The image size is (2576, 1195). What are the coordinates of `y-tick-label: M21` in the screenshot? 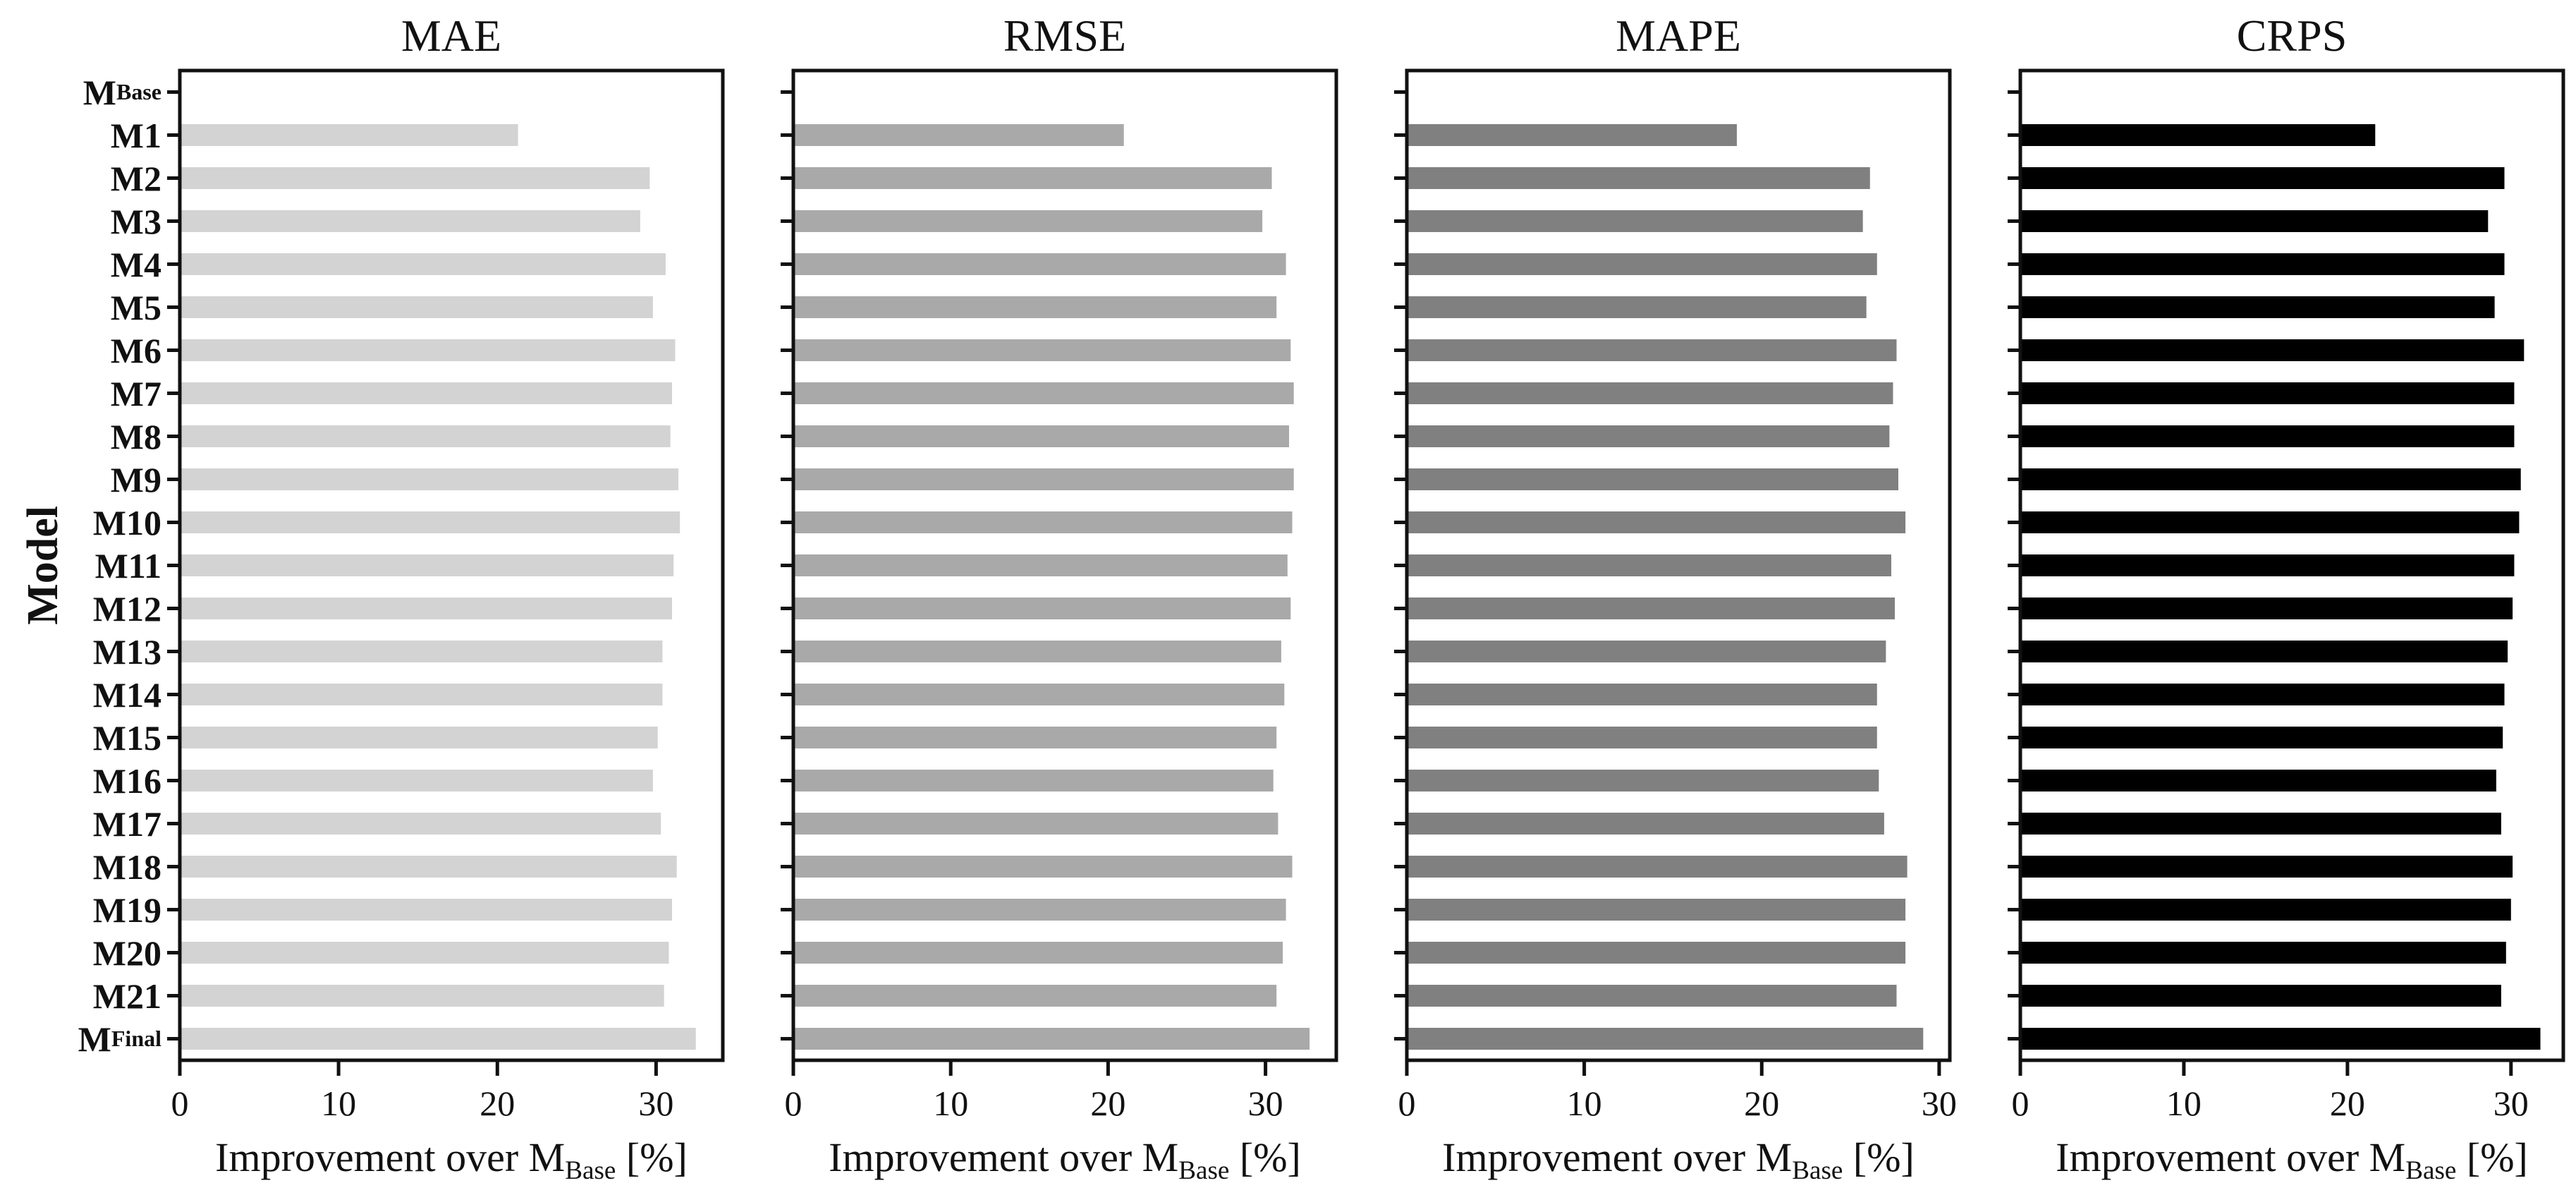 It's located at (80, 996).